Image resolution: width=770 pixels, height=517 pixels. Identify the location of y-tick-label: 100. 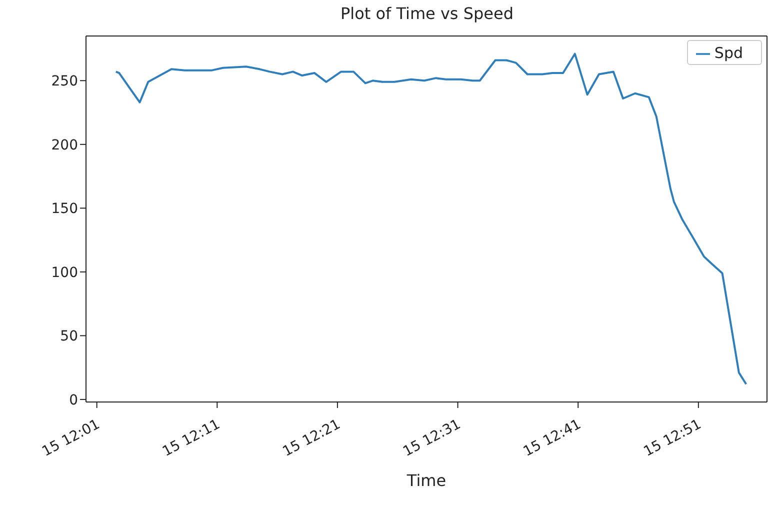
(64, 272).